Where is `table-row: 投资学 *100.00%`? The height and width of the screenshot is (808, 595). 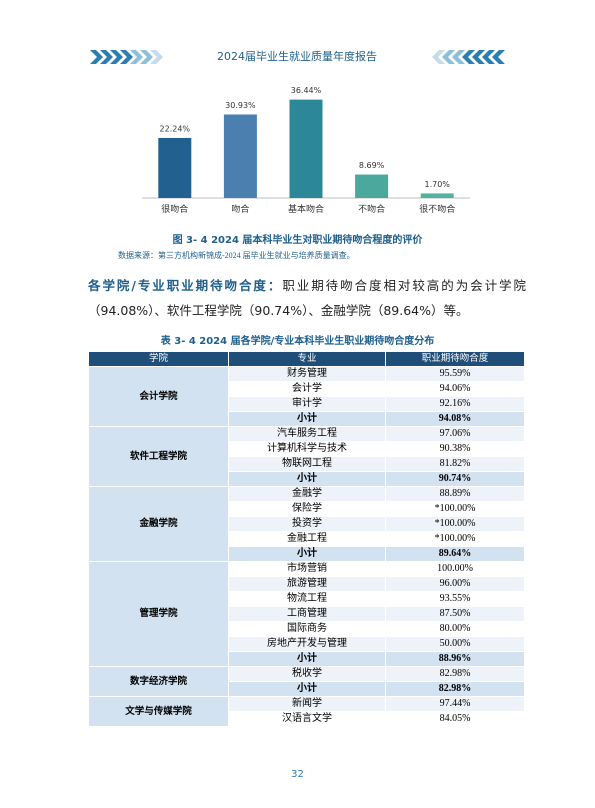
table-row: 投资学 *100.00% is located at coordinates (307, 524).